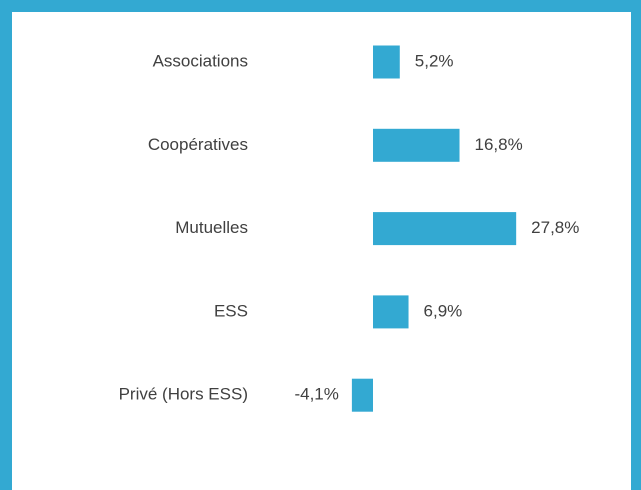  What do you see at coordinates (434, 60) in the screenshot?
I see `data-label: 5,2%` at bounding box center [434, 60].